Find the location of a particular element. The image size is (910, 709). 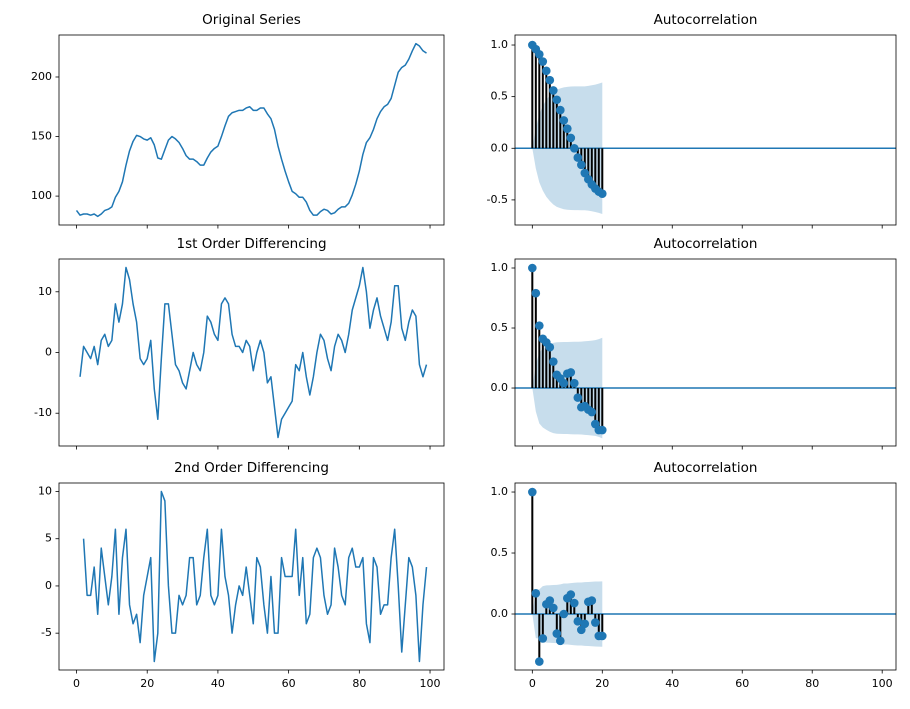

subplot: Autocorrelation 0.0 0.5 1.0 0 20 40 60 80 100 is located at coordinates (694, 575).